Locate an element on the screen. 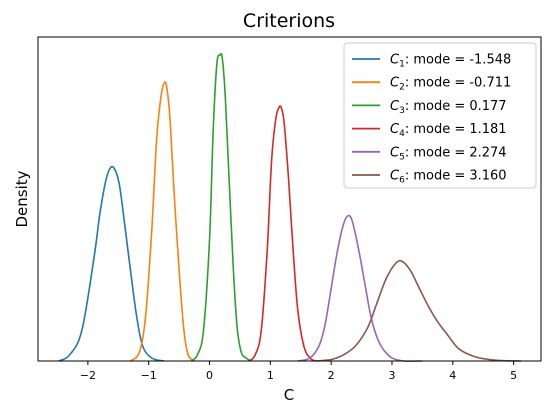  series-line-c5 is located at coordinates (360, 288).